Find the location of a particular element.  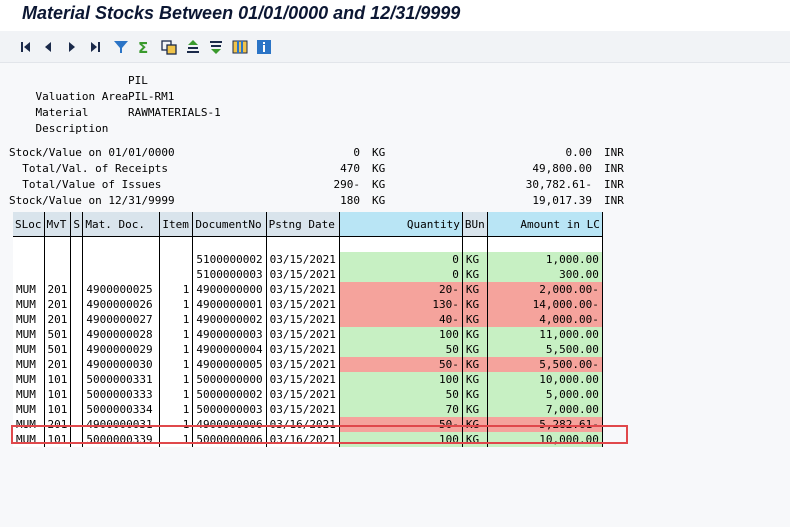

cell-mat-doc: 4900000026 is located at coordinates (121, 304).